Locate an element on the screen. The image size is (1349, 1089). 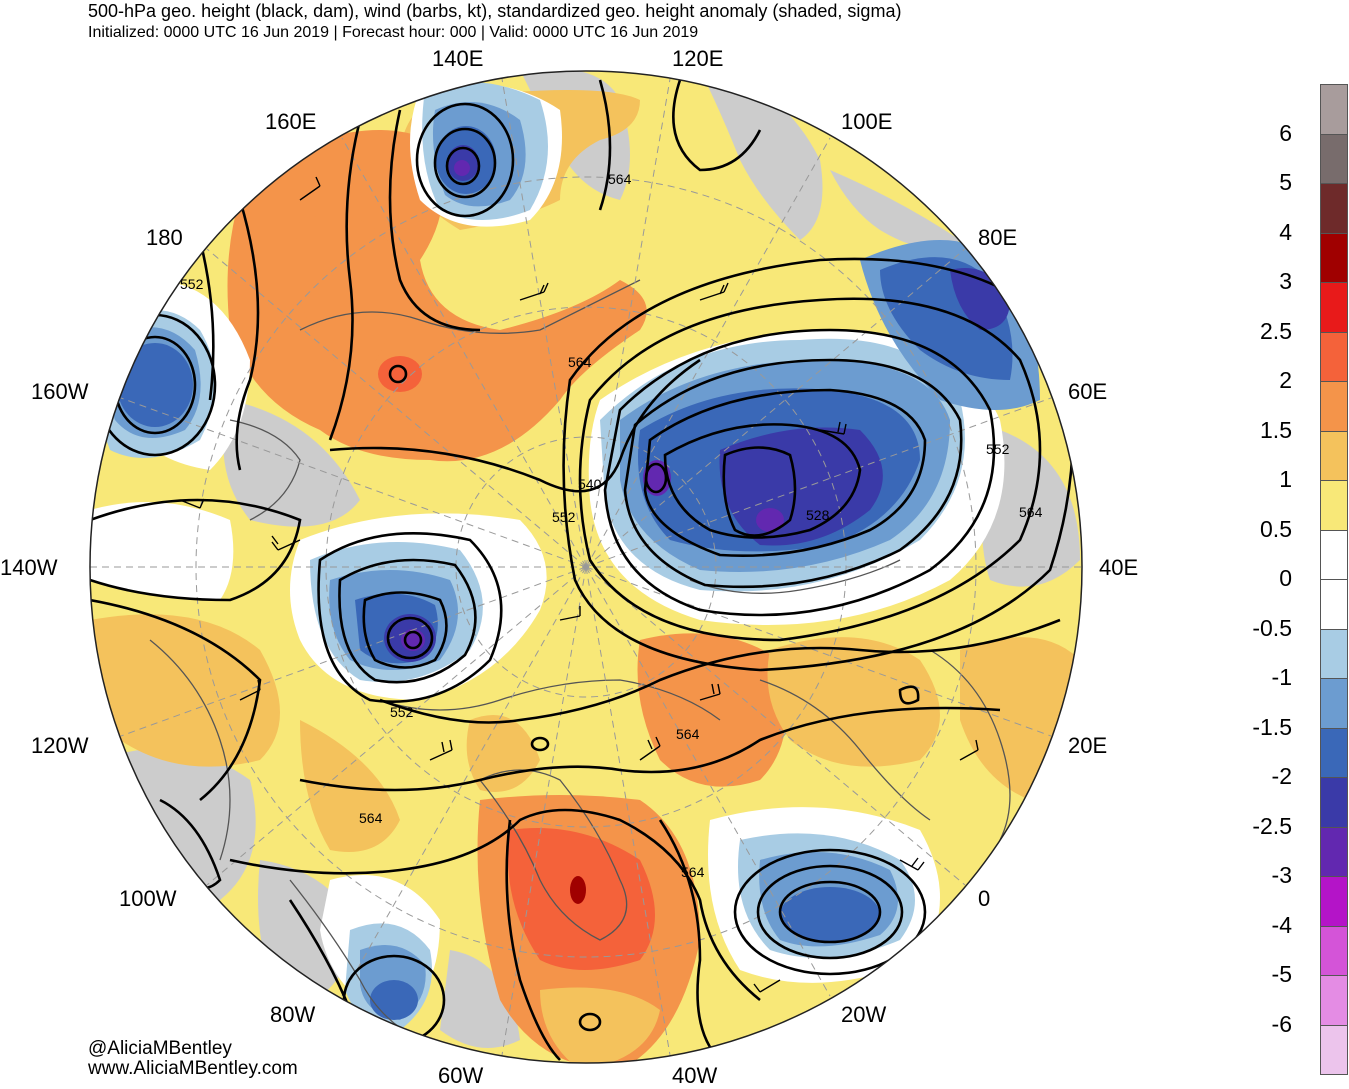
colorbar-label: 6 is located at coordinates (1285, 132).